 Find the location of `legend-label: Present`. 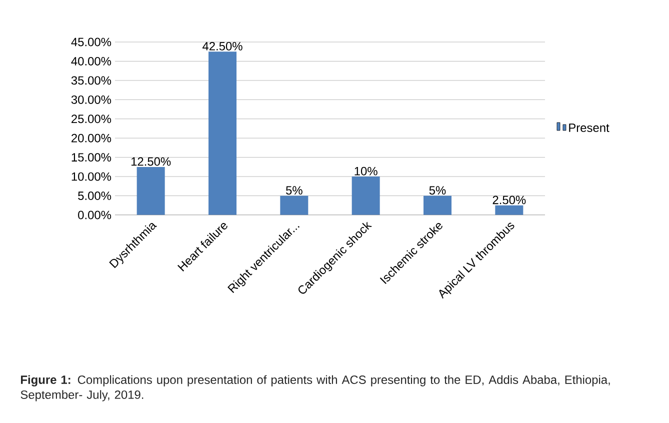

legend-label: Present is located at coordinates (589, 128).